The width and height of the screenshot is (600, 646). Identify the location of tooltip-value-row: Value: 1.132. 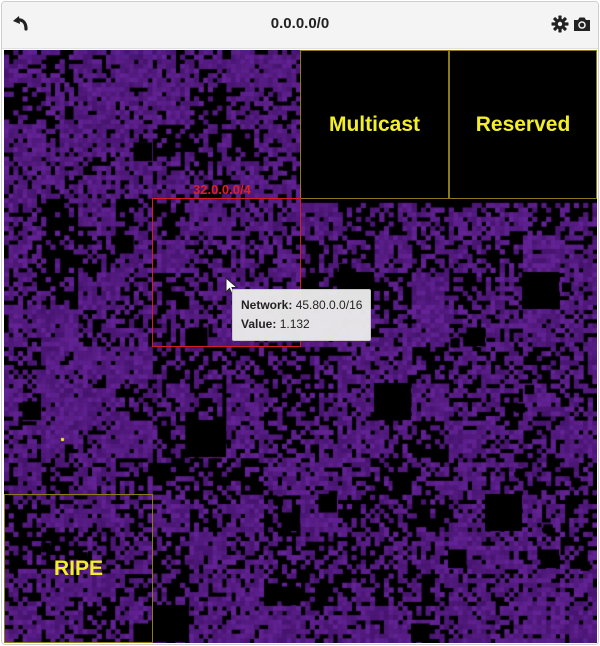
(301, 324).